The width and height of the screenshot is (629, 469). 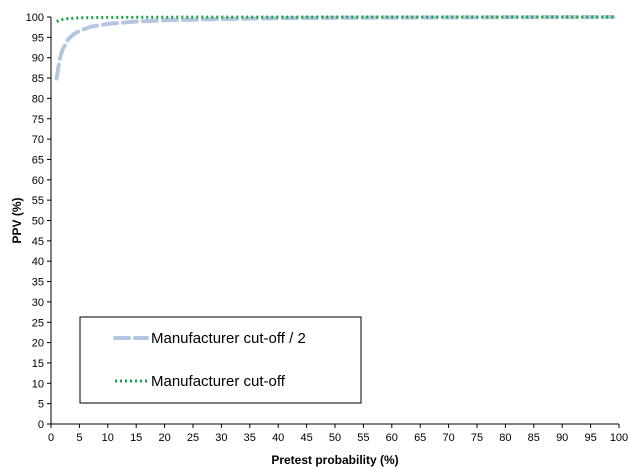 I want to click on y-tick-label: 85, so click(x=38, y=79).